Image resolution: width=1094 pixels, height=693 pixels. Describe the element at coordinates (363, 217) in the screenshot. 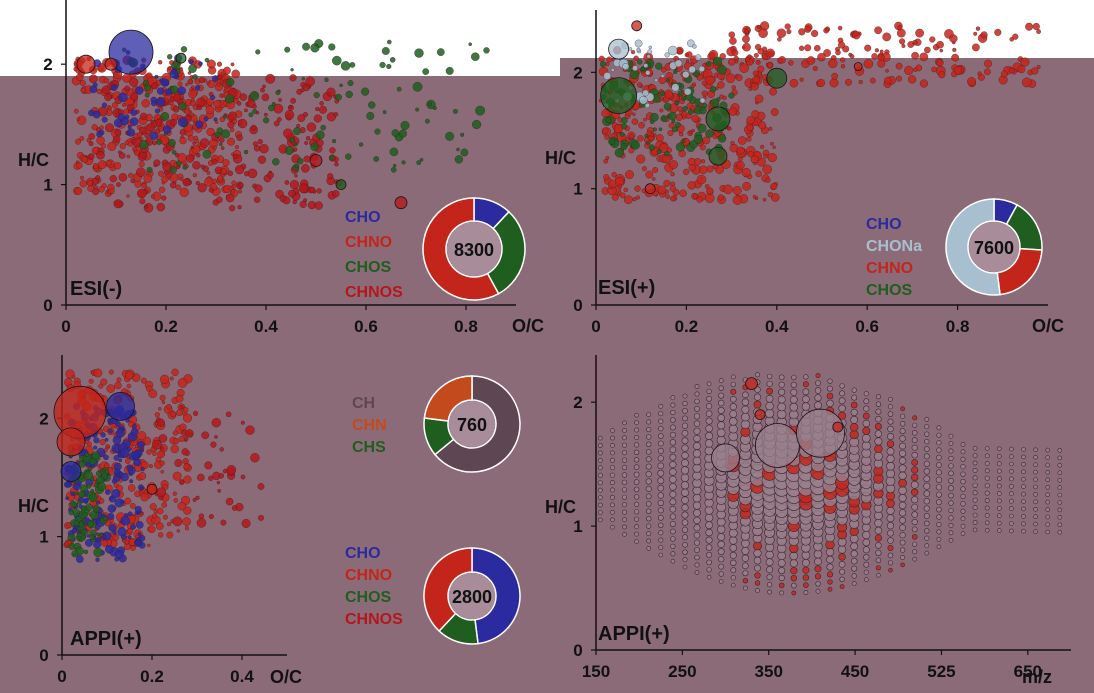

I see `legend-entry-cho: CHO` at that location.